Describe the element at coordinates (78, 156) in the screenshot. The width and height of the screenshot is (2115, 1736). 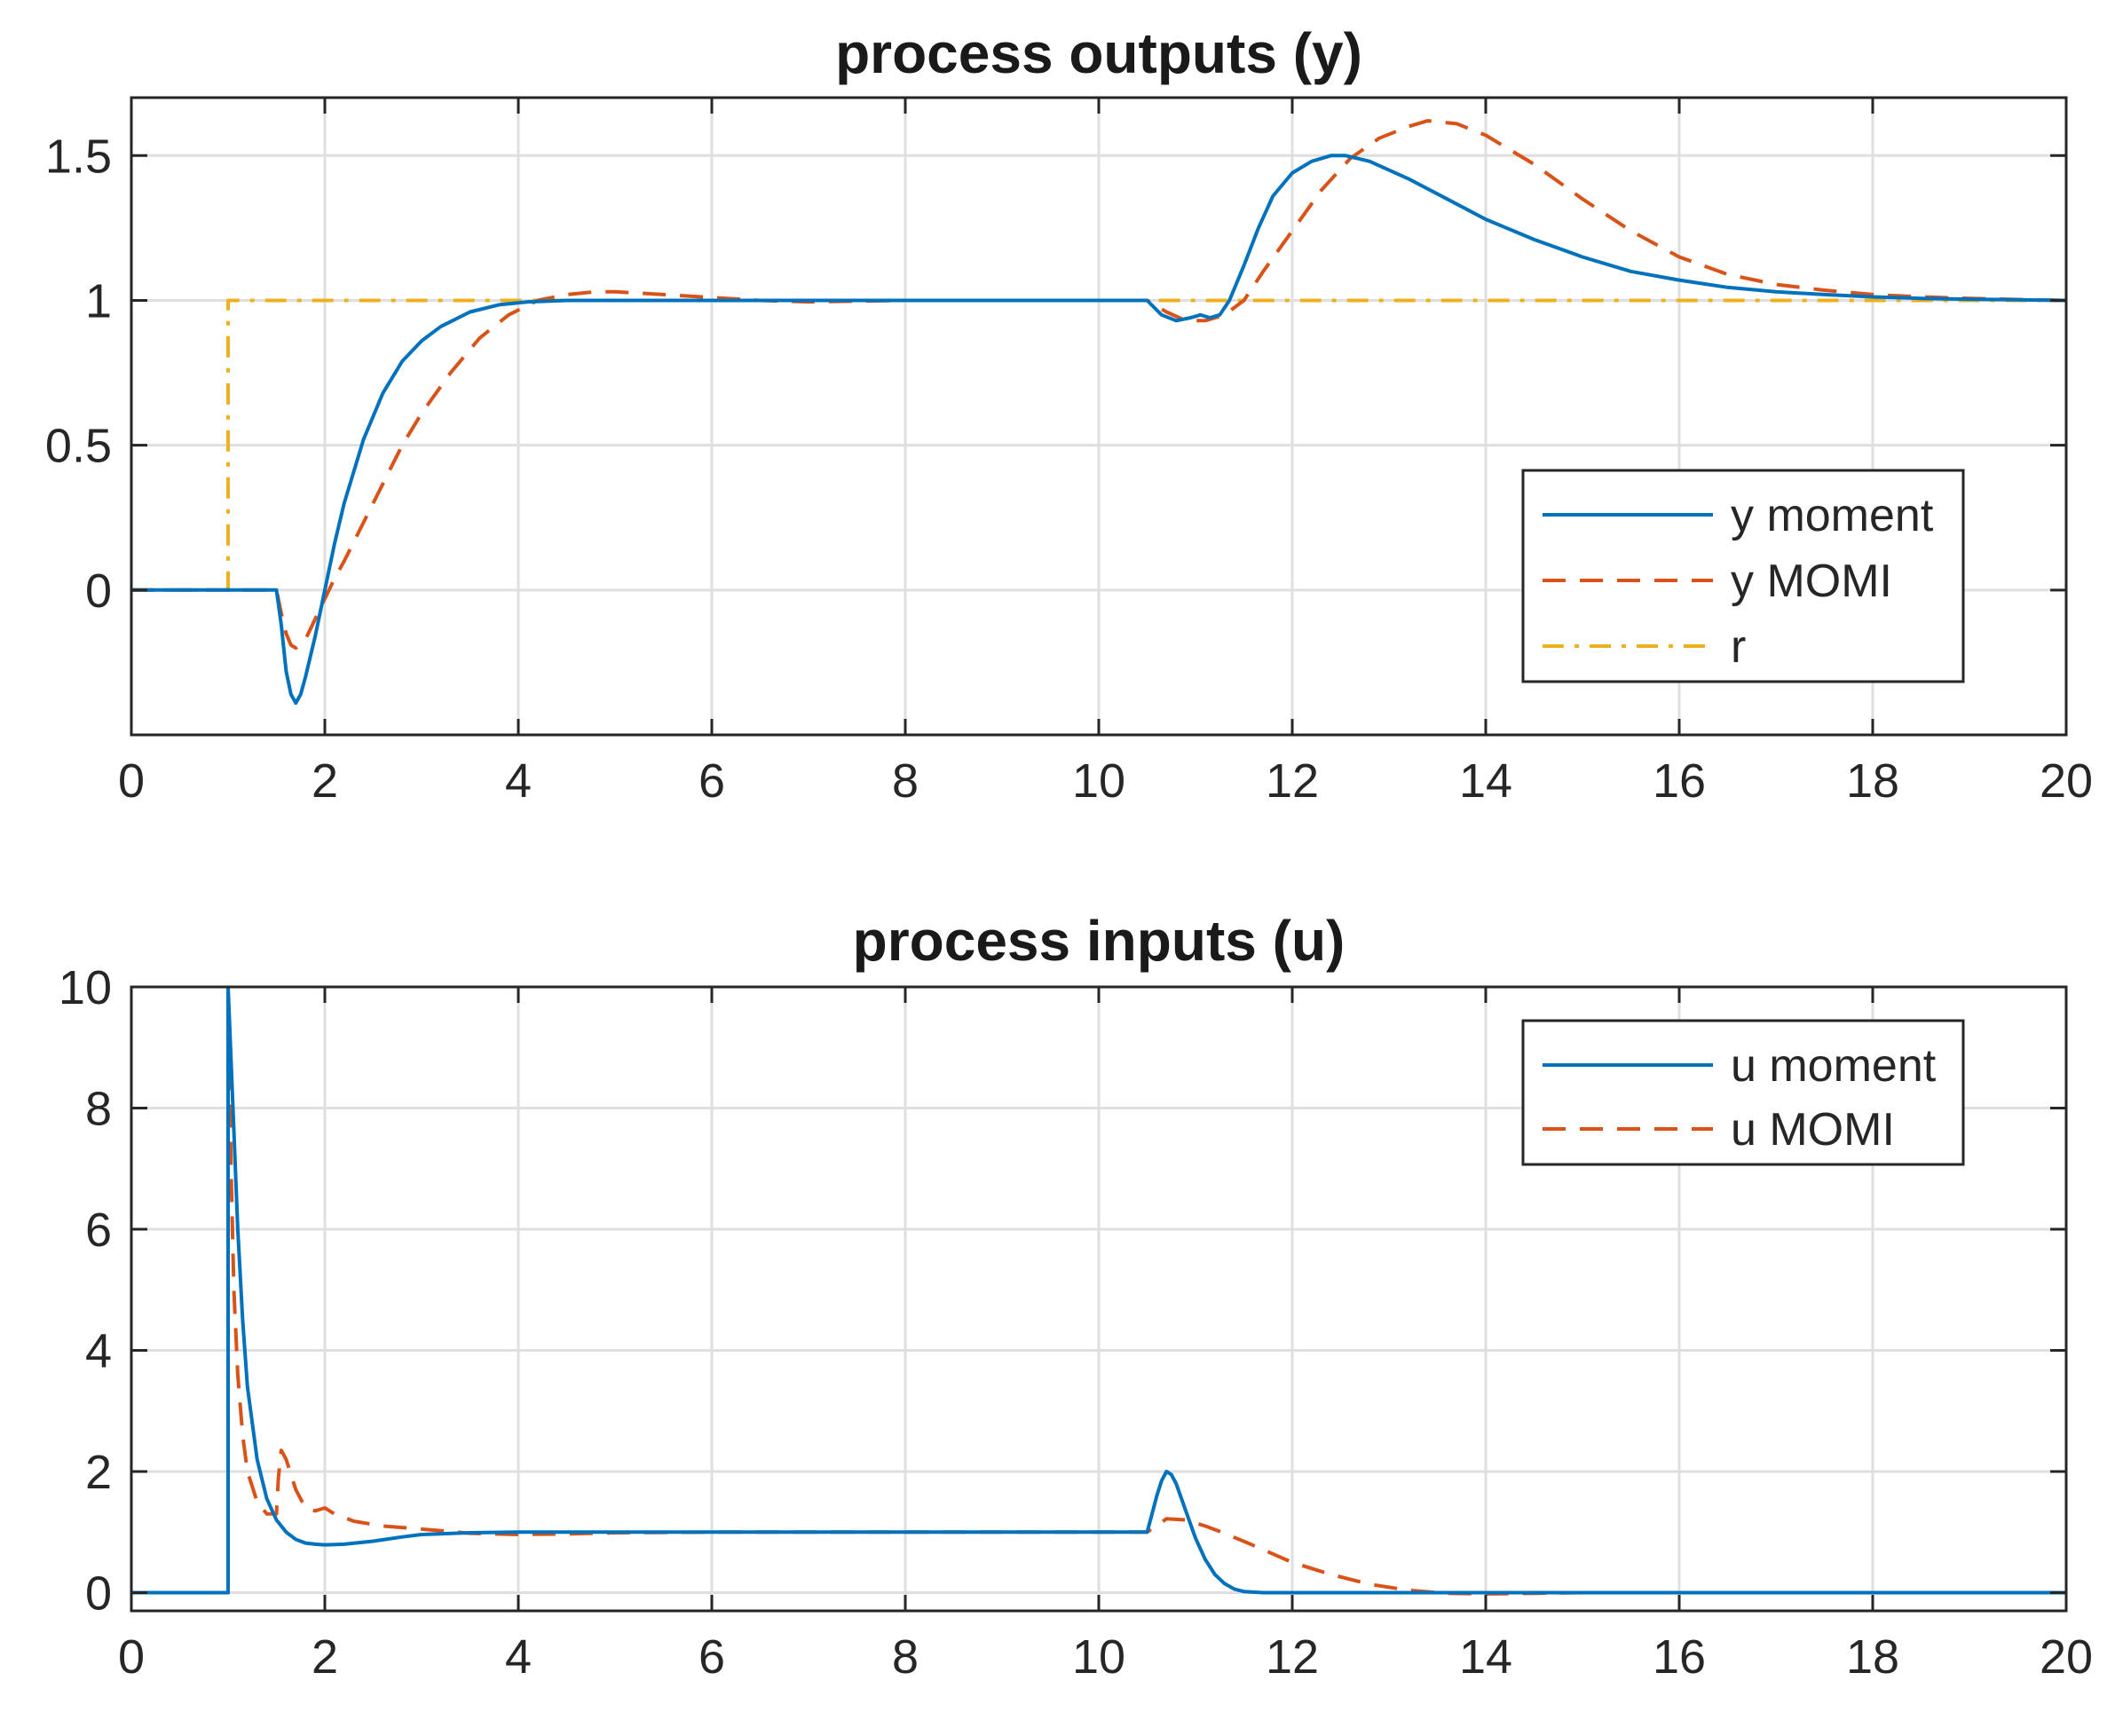
I see `y-tick-label: 1.5` at that location.